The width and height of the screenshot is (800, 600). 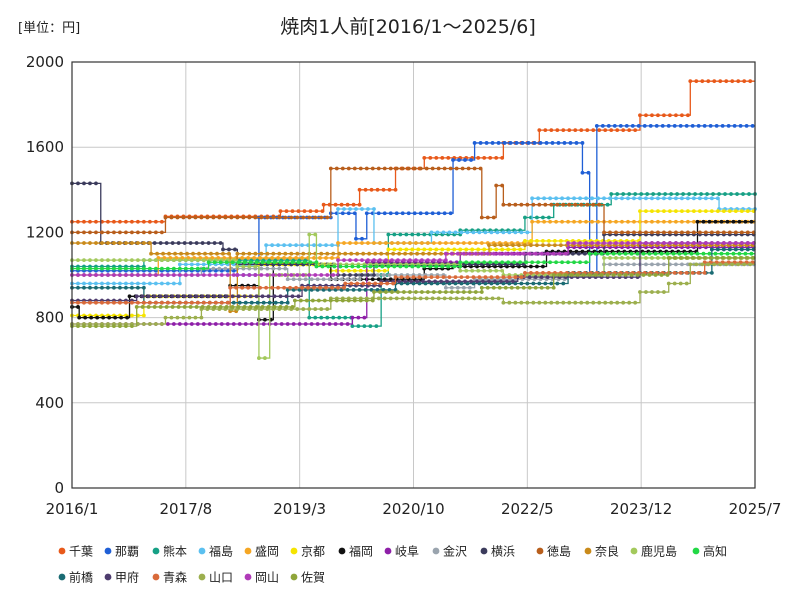 What do you see at coordinates (559, 551) in the screenshot?
I see `legend-label: 徳島` at bounding box center [559, 551].